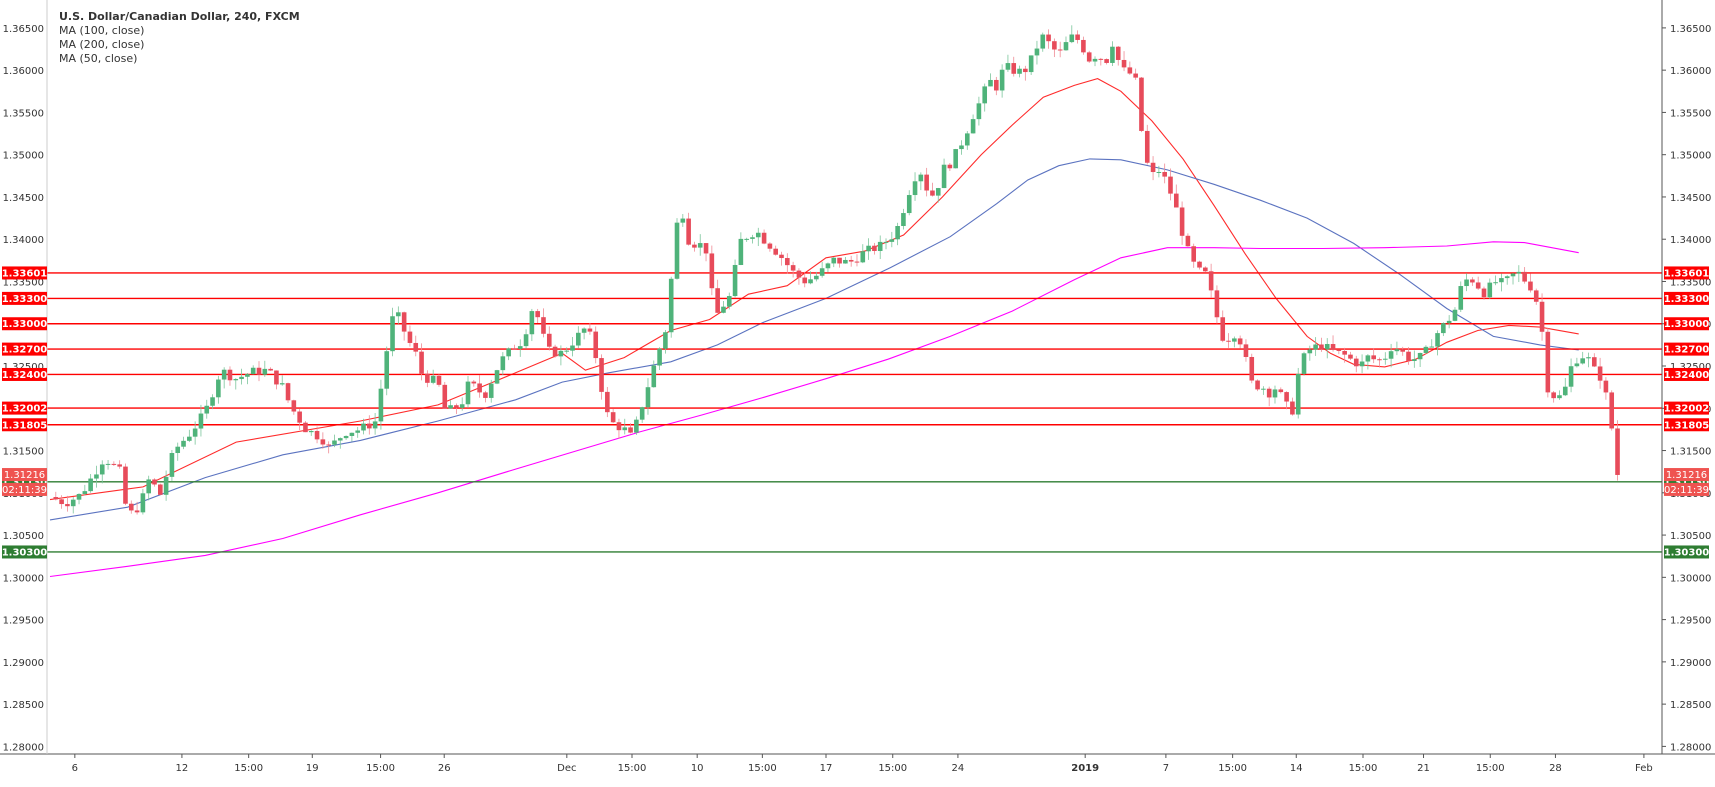 The height and width of the screenshot is (787, 1715). I want to click on x-tick-label: 7, so click(1166, 768).